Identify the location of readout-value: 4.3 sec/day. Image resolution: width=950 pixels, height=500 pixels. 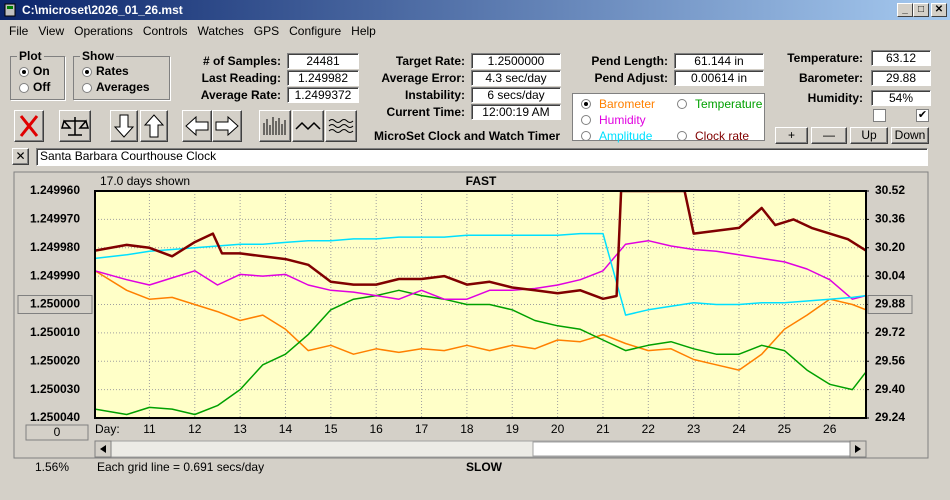
(516, 78).